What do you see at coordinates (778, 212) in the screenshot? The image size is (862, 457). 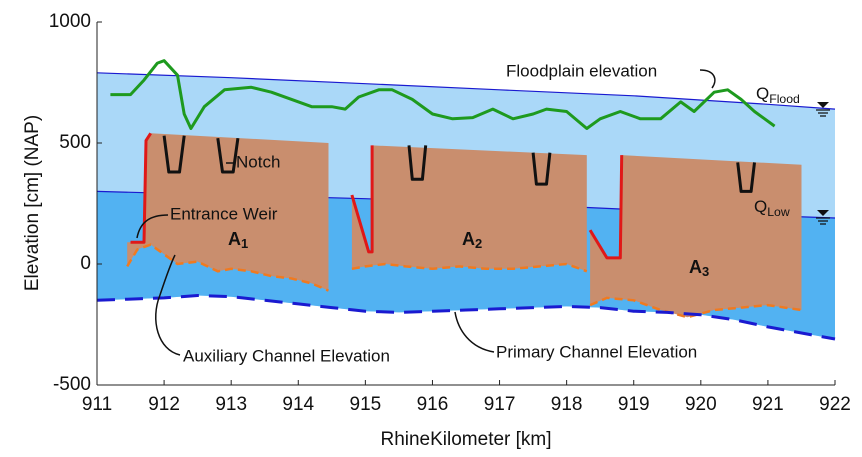 I see `water-level-label-sub: Low` at bounding box center [778, 212].